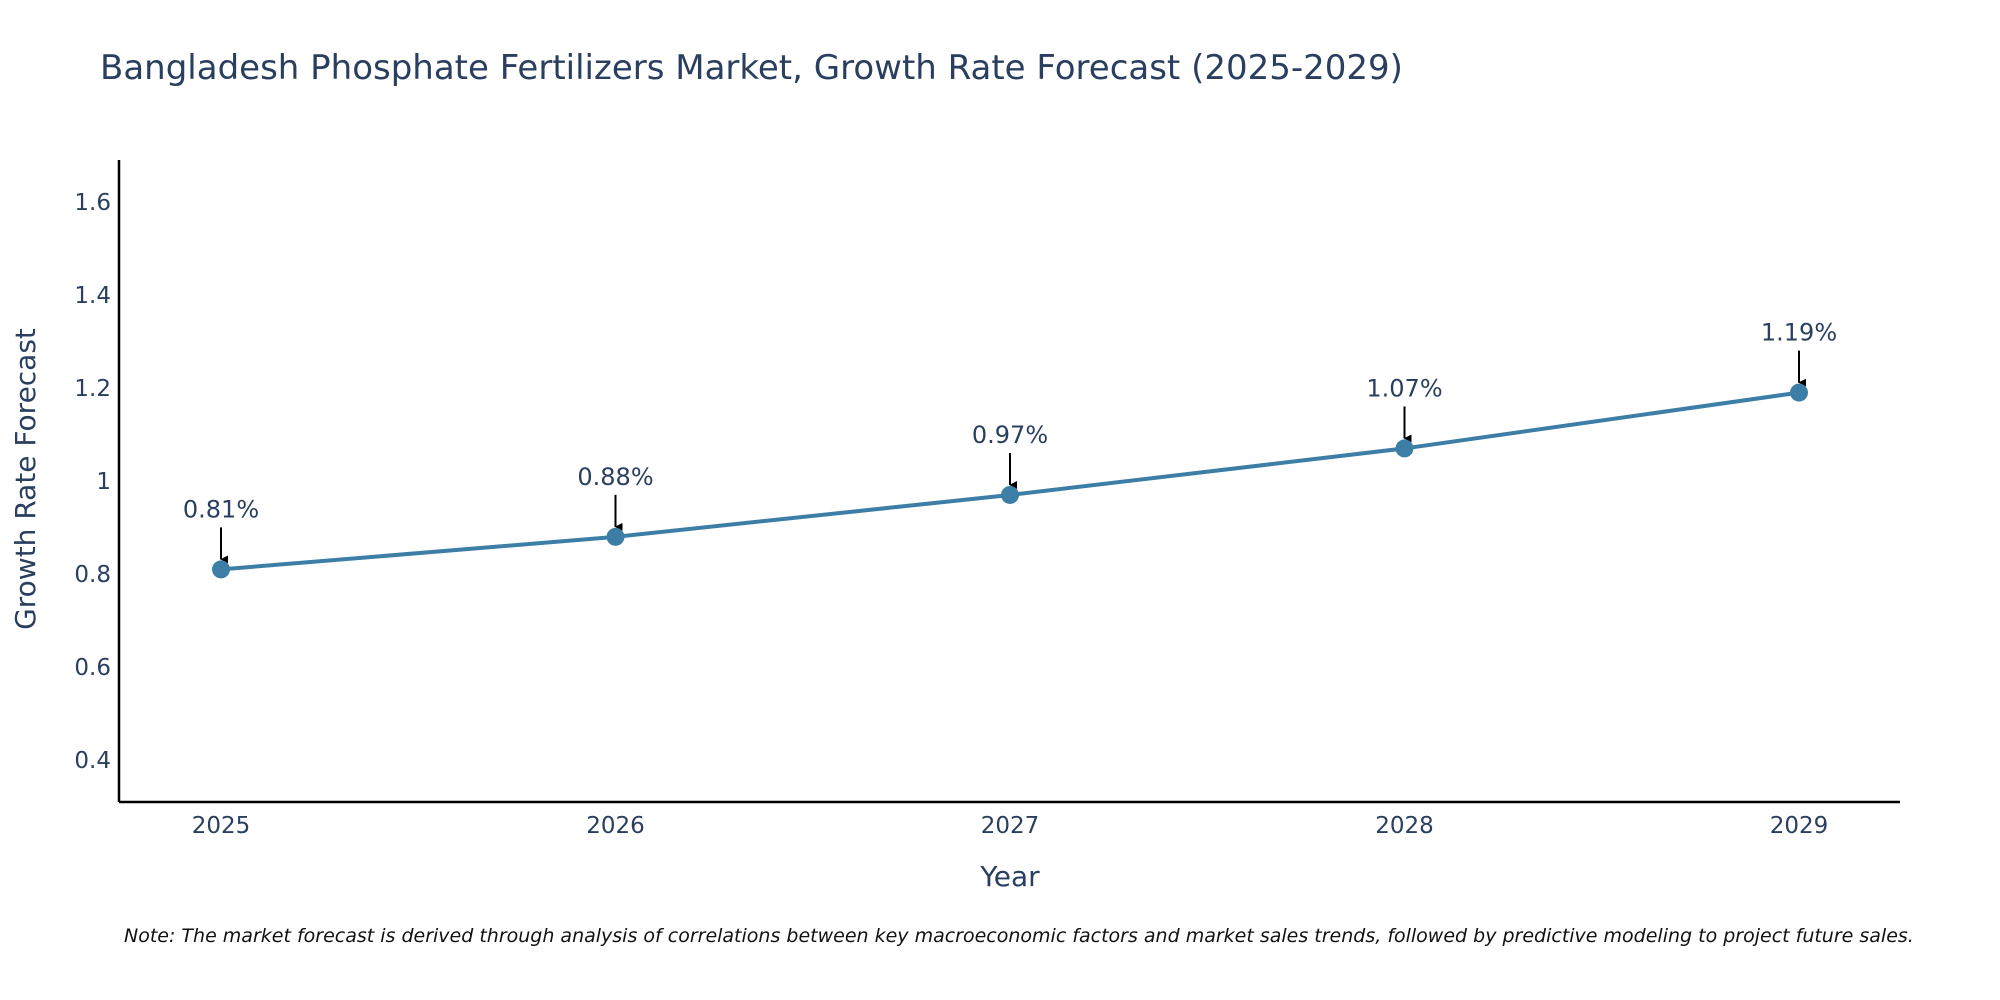  I want to click on data-label: 0.81%, so click(221, 509).